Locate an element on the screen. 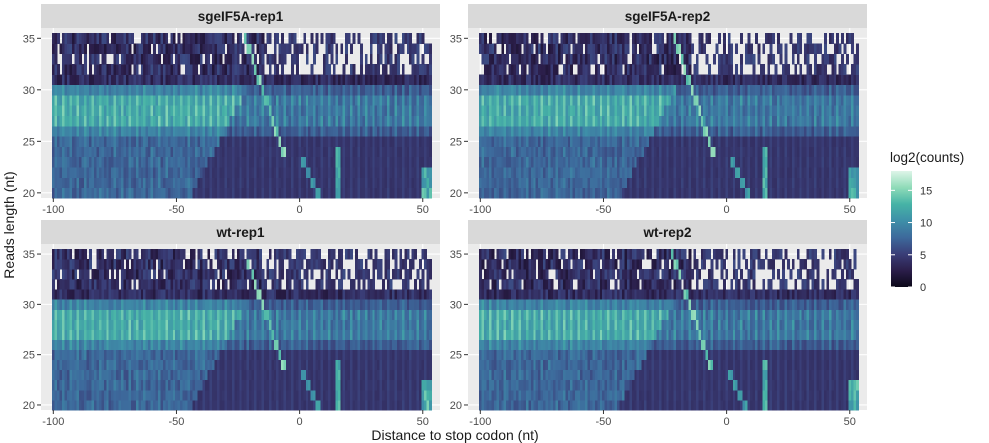  y-tick-label: 20 is located at coordinates (456, 194).